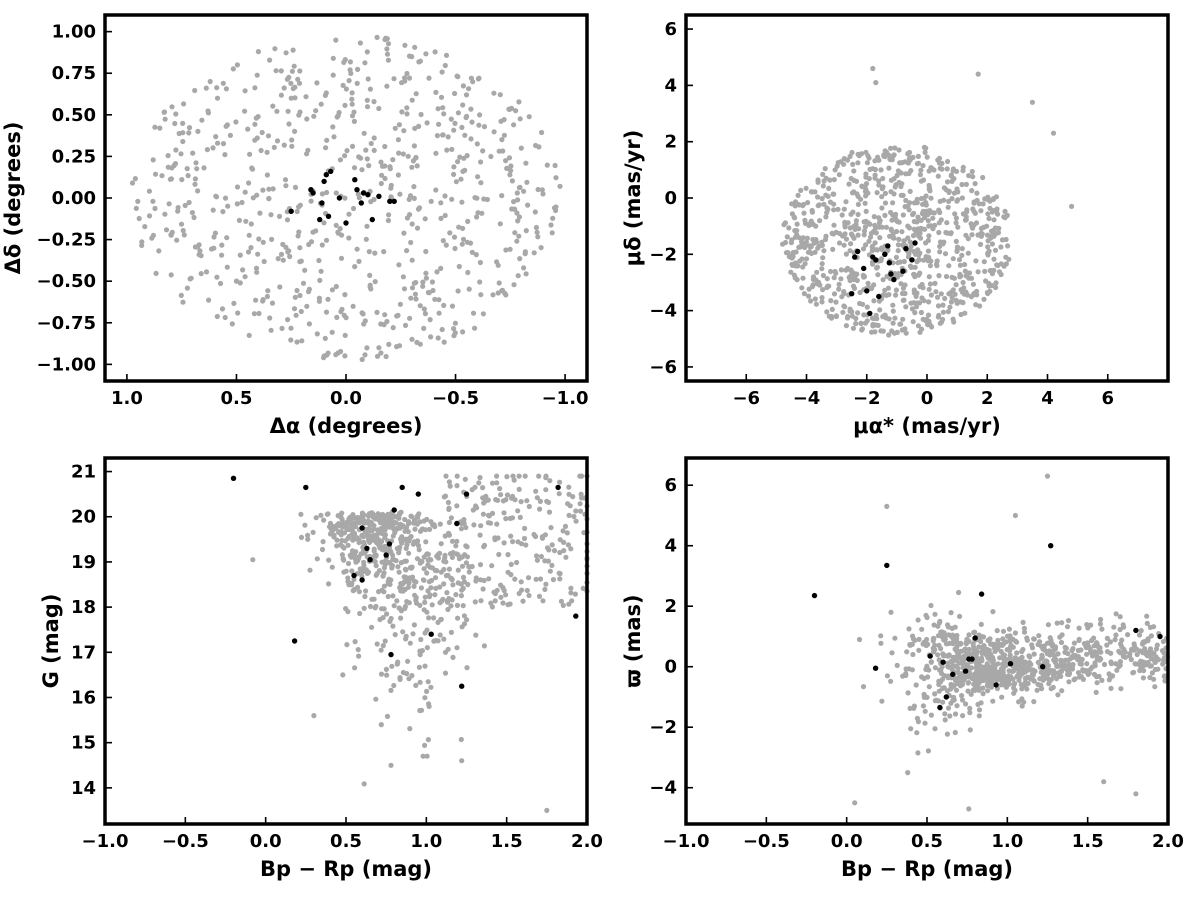 The height and width of the screenshot is (900, 1200). I want to click on x-tick-label: −1.0, so click(686, 841).